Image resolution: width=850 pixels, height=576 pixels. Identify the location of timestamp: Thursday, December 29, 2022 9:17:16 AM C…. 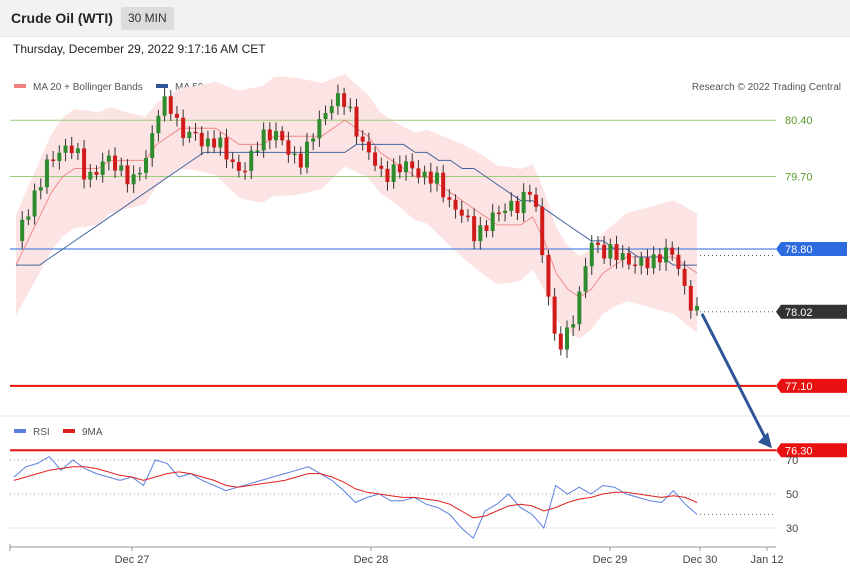
(139, 49).